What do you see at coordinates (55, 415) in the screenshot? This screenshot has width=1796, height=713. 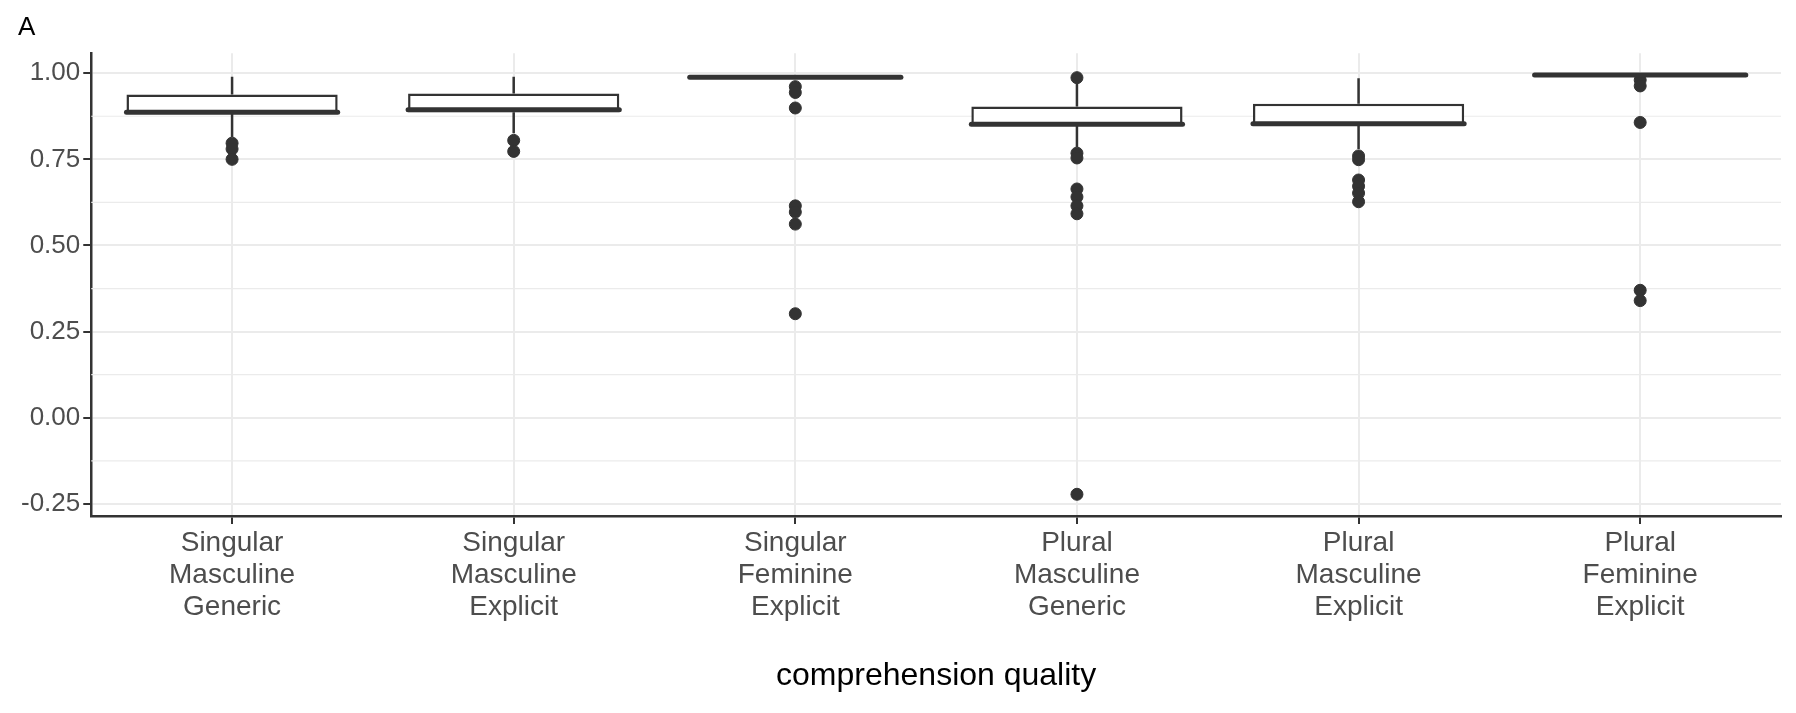 I see `y-tick-label: 0.00` at bounding box center [55, 415].